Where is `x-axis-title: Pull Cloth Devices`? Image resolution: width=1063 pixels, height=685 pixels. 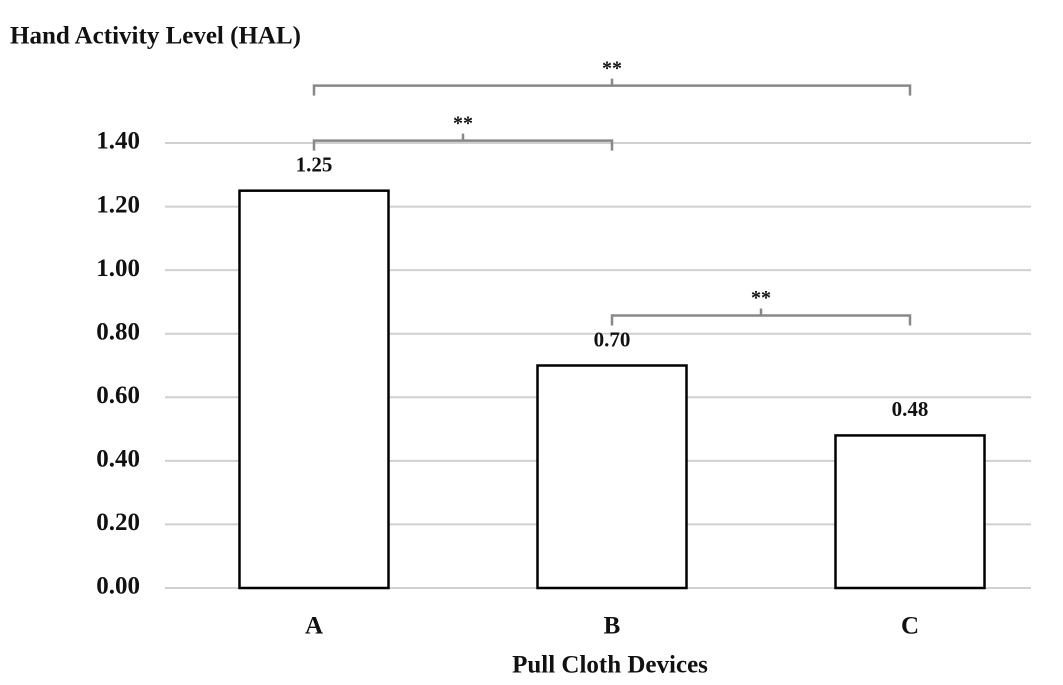 x-axis-title: Pull Cloth Devices is located at coordinates (610, 665).